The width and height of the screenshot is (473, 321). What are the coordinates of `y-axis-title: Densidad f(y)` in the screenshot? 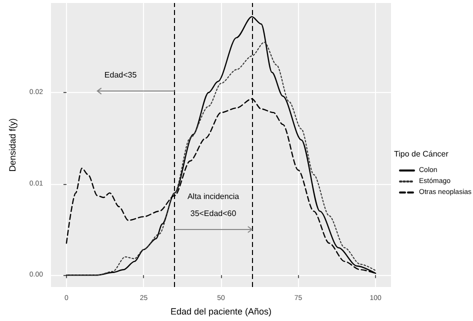 It's located at (13, 145).